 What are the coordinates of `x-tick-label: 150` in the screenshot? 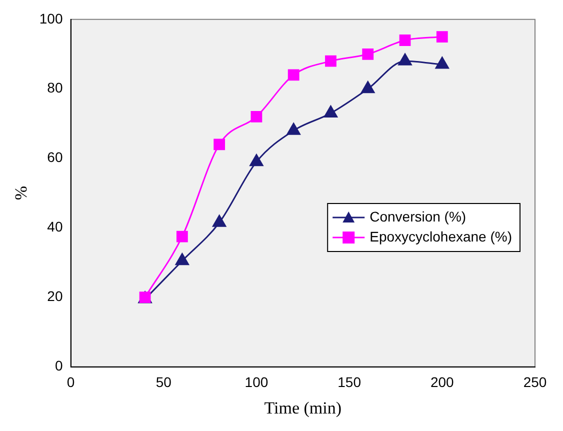 It's located at (350, 382).